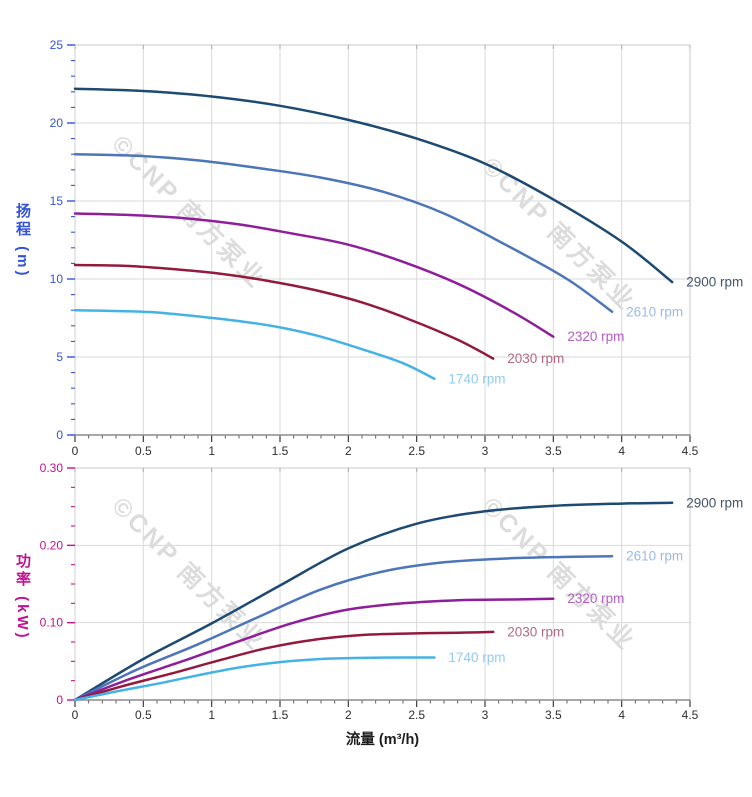 The width and height of the screenshot is (752, 797). What do you see at coordinates (57, 279) in the screenshot?
I see `y-tick-label: 10` at bounding box center [57, 279].